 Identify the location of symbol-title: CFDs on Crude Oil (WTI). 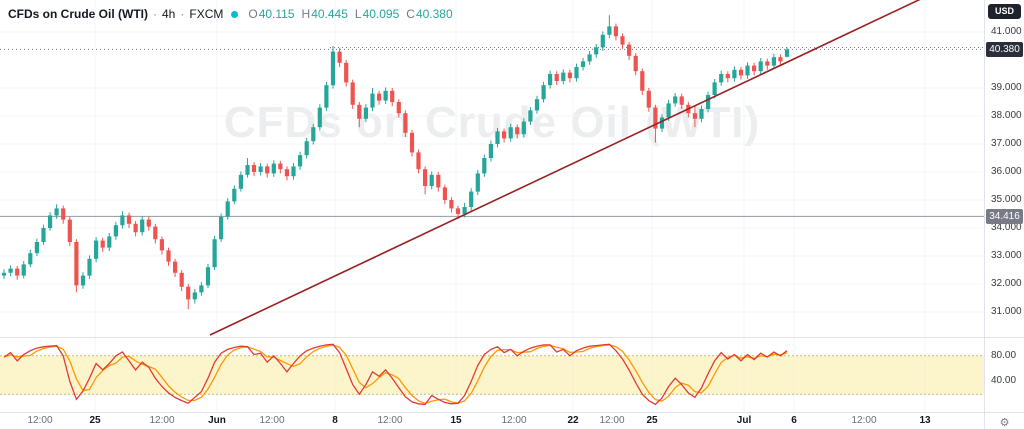
(78, 14).